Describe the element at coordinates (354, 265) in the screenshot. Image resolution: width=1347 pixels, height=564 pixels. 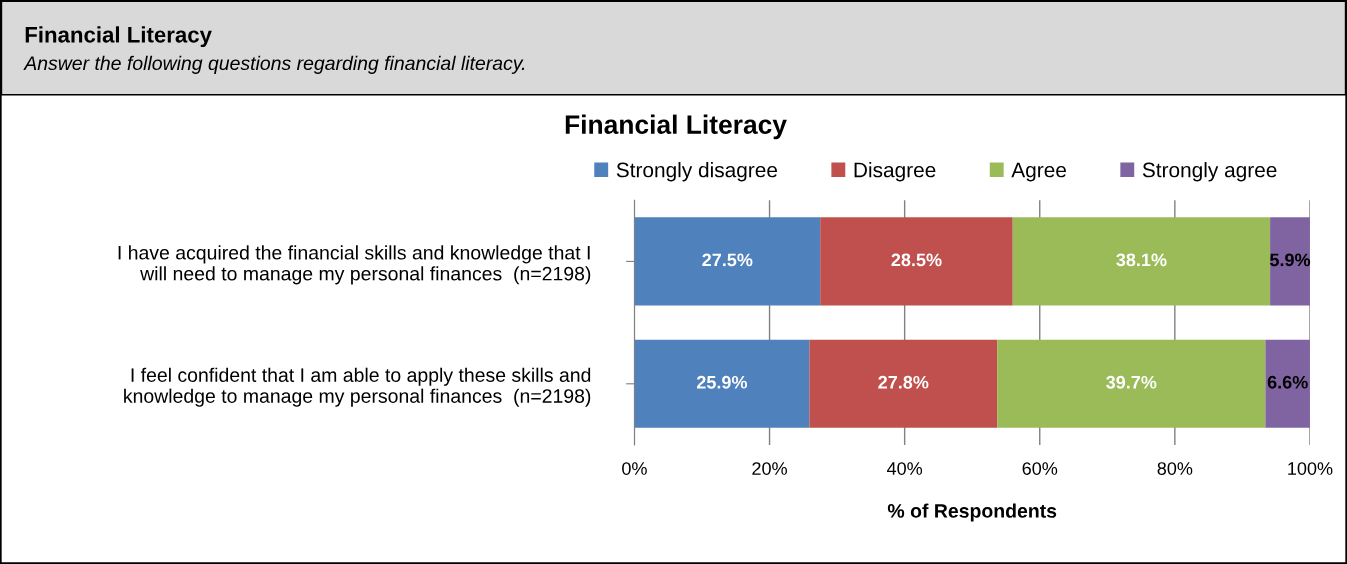
I see `y-tick-label: I have acquired the financial skills and knowledge that I will need to manage my personal finances (n=2198)` at that location.